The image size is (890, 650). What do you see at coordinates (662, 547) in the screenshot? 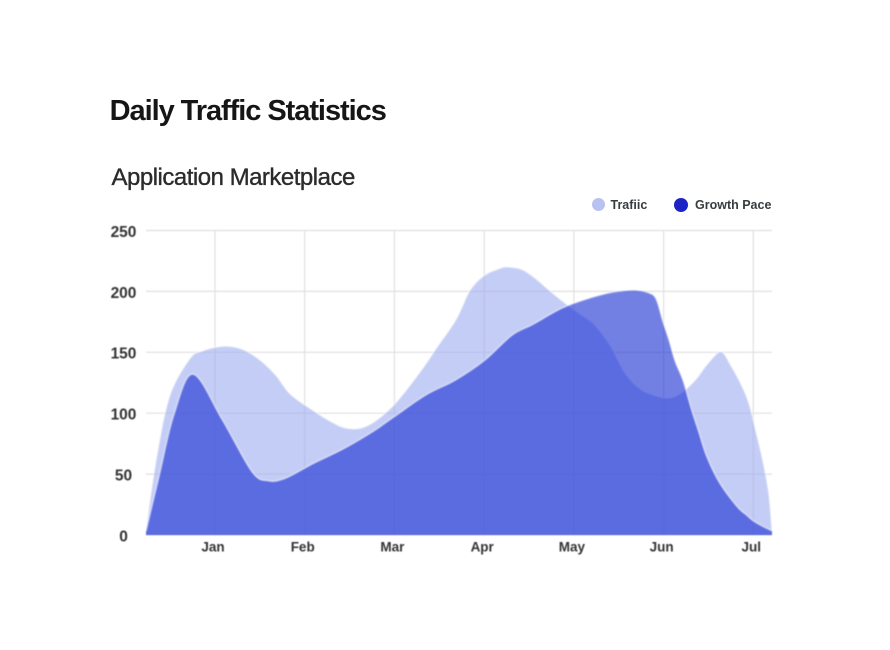
I see `svg-text: Jun` at bounding box center [662, 547].